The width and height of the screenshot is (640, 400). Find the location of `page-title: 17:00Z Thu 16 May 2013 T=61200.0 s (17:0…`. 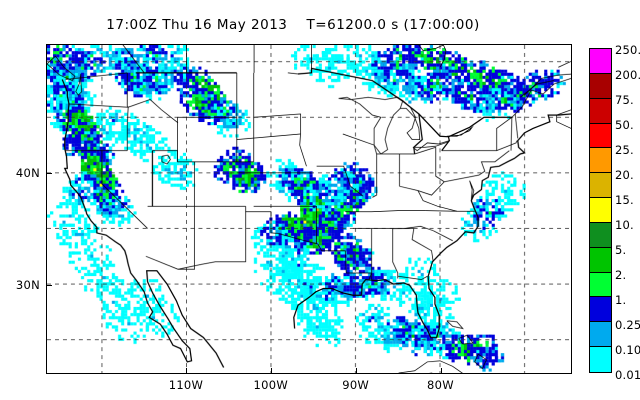

page-title: 17:00Z Thu 16 May 2013 T=61200.0 s (17:0… is located at coordinates (293, 25).